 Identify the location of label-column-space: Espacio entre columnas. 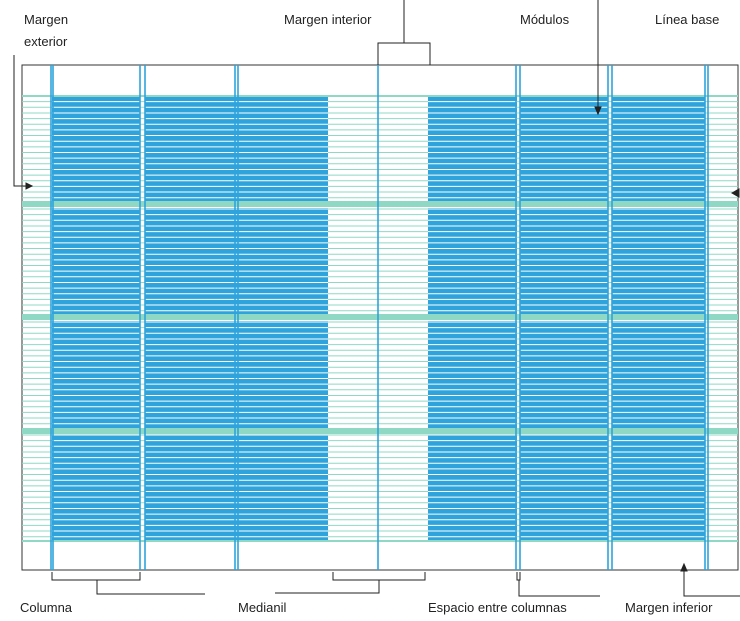
(497, 607).